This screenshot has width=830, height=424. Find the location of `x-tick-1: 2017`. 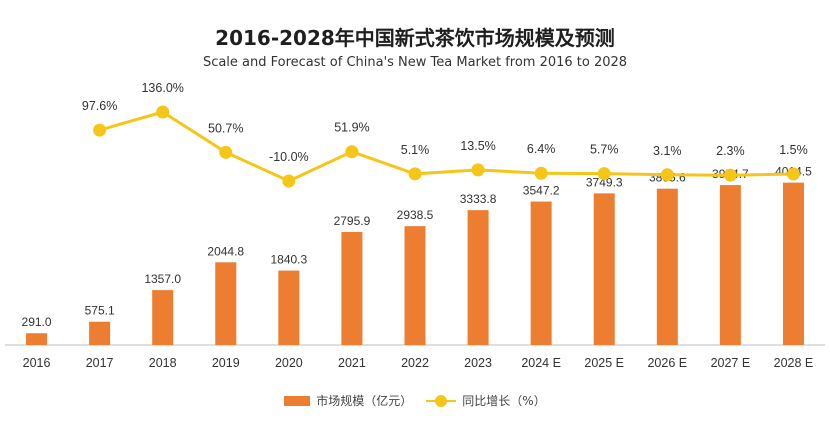

x-tick-1: 2017 is located at coordinates (100, 363).